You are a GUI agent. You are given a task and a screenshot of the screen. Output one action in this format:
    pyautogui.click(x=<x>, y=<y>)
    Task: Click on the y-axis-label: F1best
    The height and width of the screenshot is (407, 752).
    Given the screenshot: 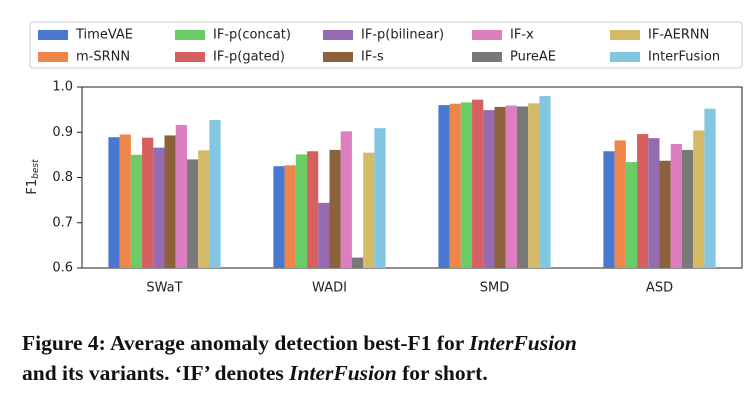 What is the action you would take?
    pyautogui.click(x=33, y=177)
    